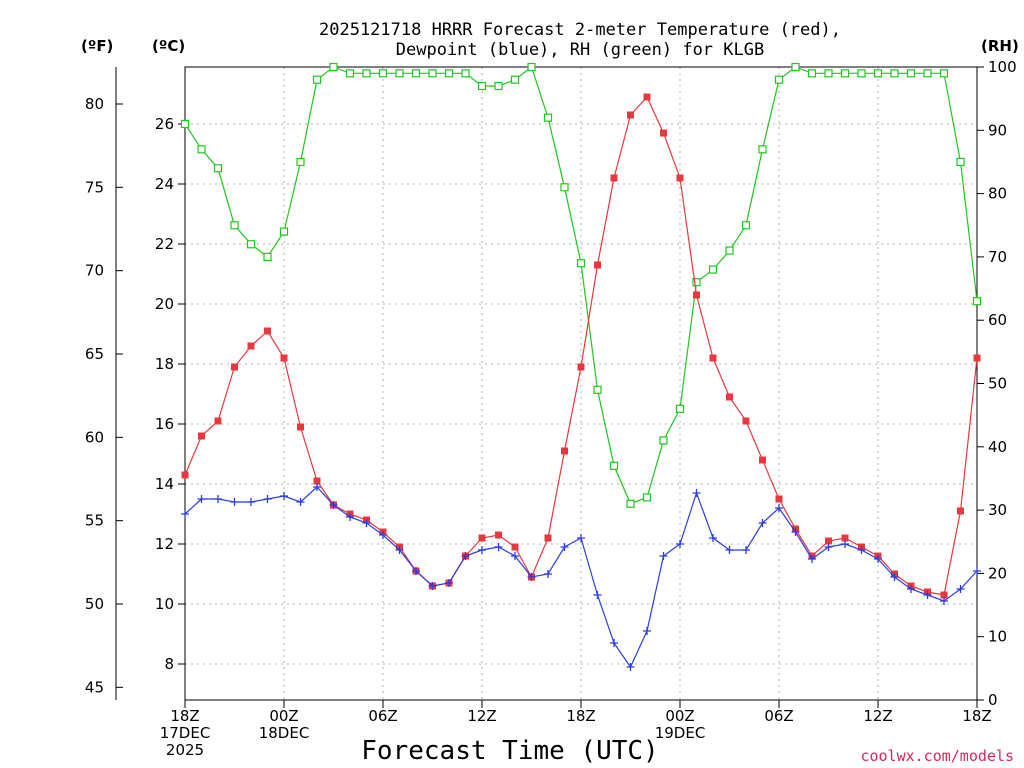  Describe the element at coordinates (997, 637) in the screenshot. I see `rh-tick-label: 10` at that location.